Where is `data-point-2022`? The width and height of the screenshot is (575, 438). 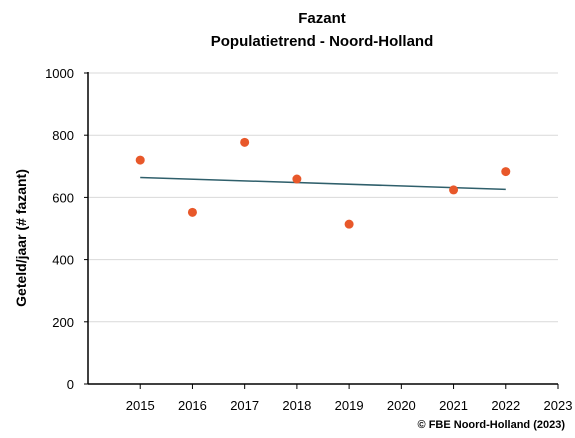
data-point-2022 is located at coordinates (506, 172).